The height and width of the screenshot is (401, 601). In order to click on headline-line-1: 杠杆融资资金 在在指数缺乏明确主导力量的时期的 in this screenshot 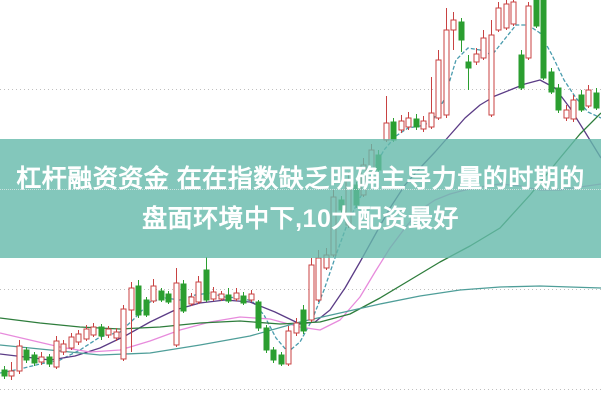, I will do `click(300, 178)`.